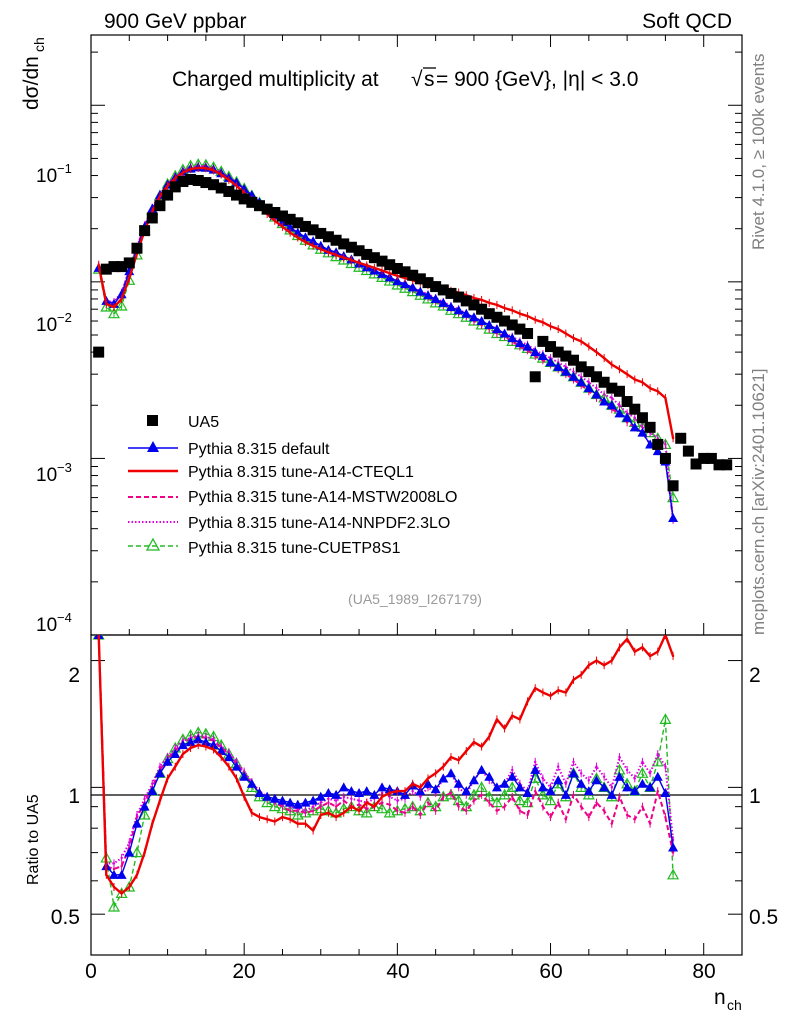 The image size is (786, 1024). Describe the element at coordinates (54, 174) in the screenshot. I see `top-y-tick-label-1: 10 −1` at that location.